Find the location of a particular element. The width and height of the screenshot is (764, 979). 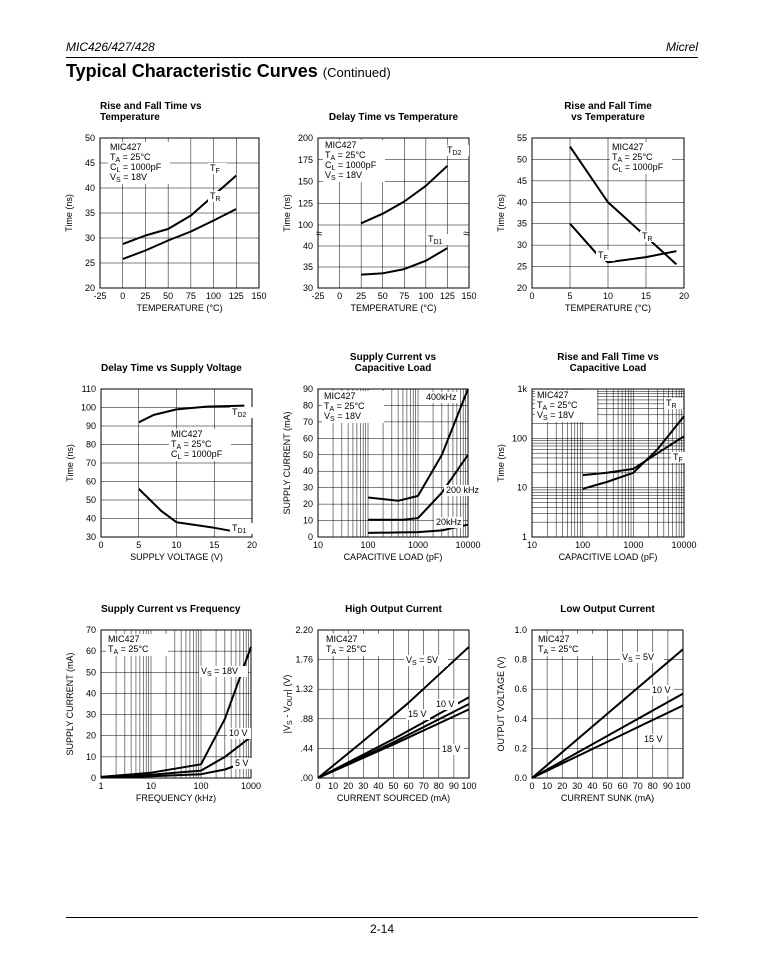

y-tick-label: 2.20 is located at coordinates (304, 630).